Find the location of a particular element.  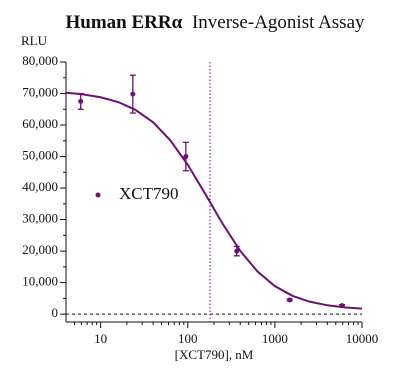

y-tick-label: 60,000 is located at coordinates (40, 123).